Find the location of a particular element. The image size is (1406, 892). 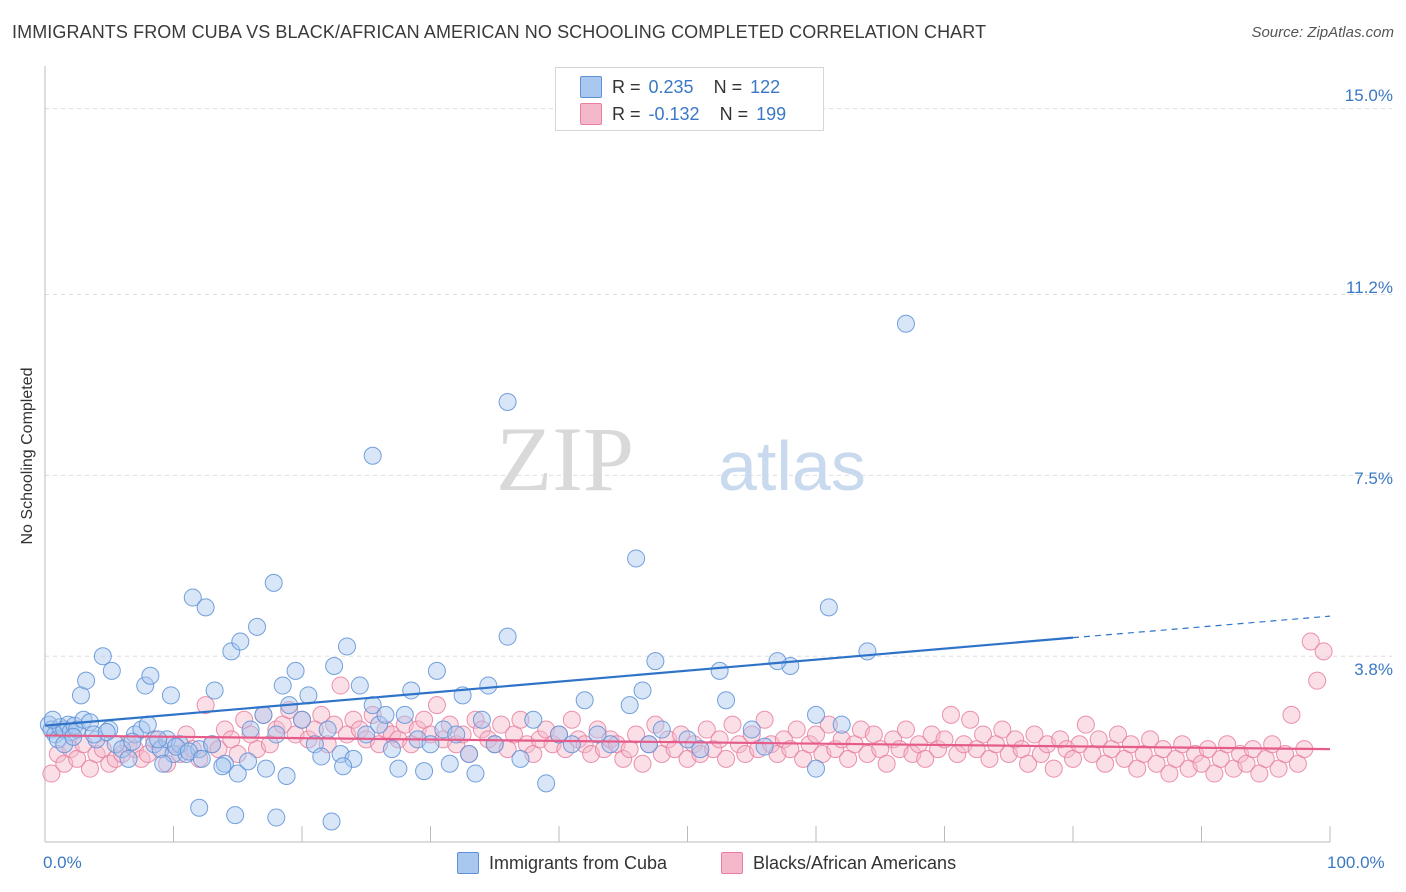

legend-r-value: -0.132 is located at coordinates (674, 113).